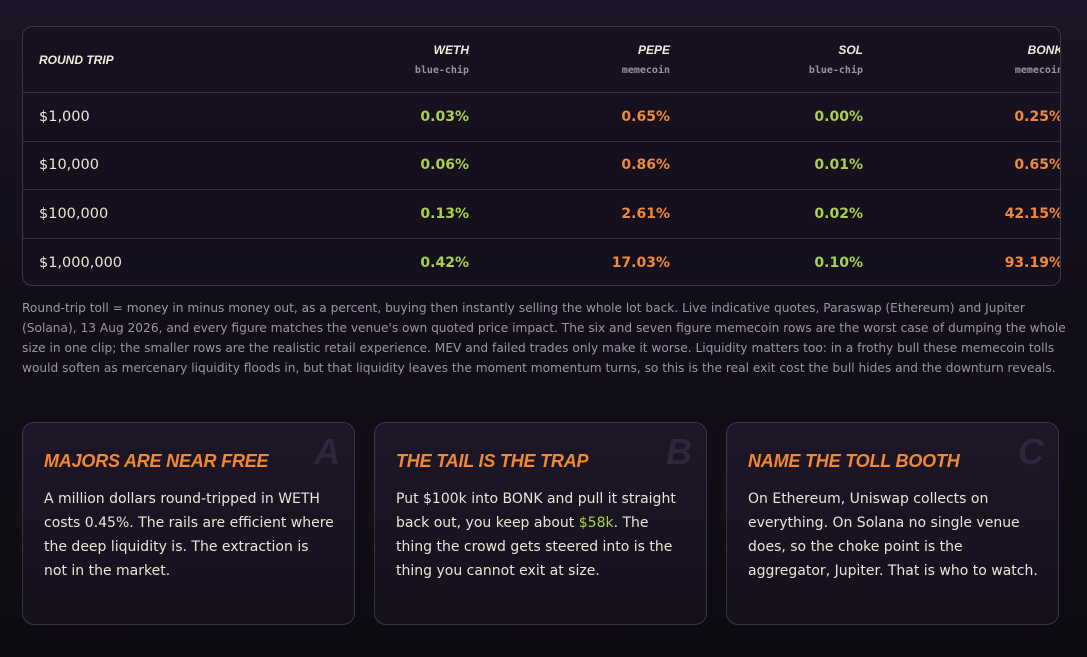 Image resolution: width=1087 pixels, height=657 pixels. What do you see at coordinates (444, 116) in the screenshot?
I see `toll-value: 0.03%` at bounding box center [444, 116].